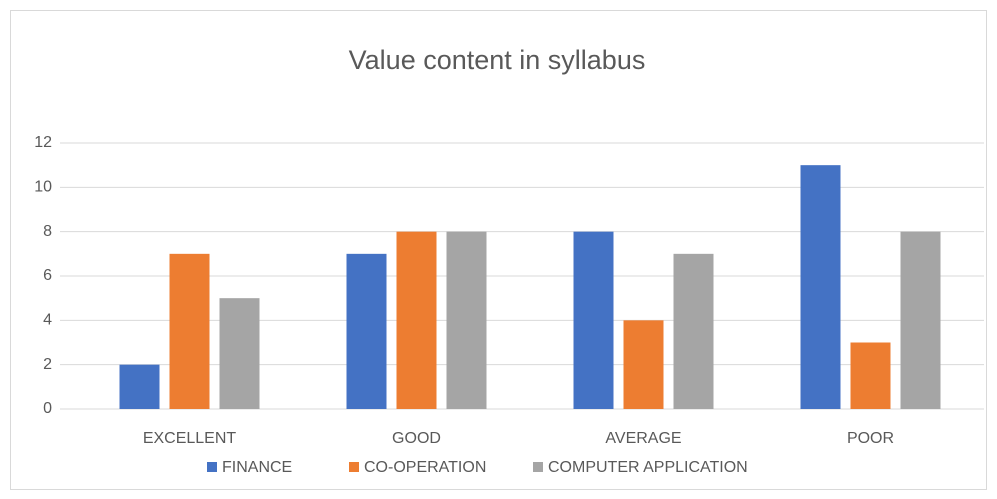  I want to click on y-tick-label: 6, so click(47, 275).